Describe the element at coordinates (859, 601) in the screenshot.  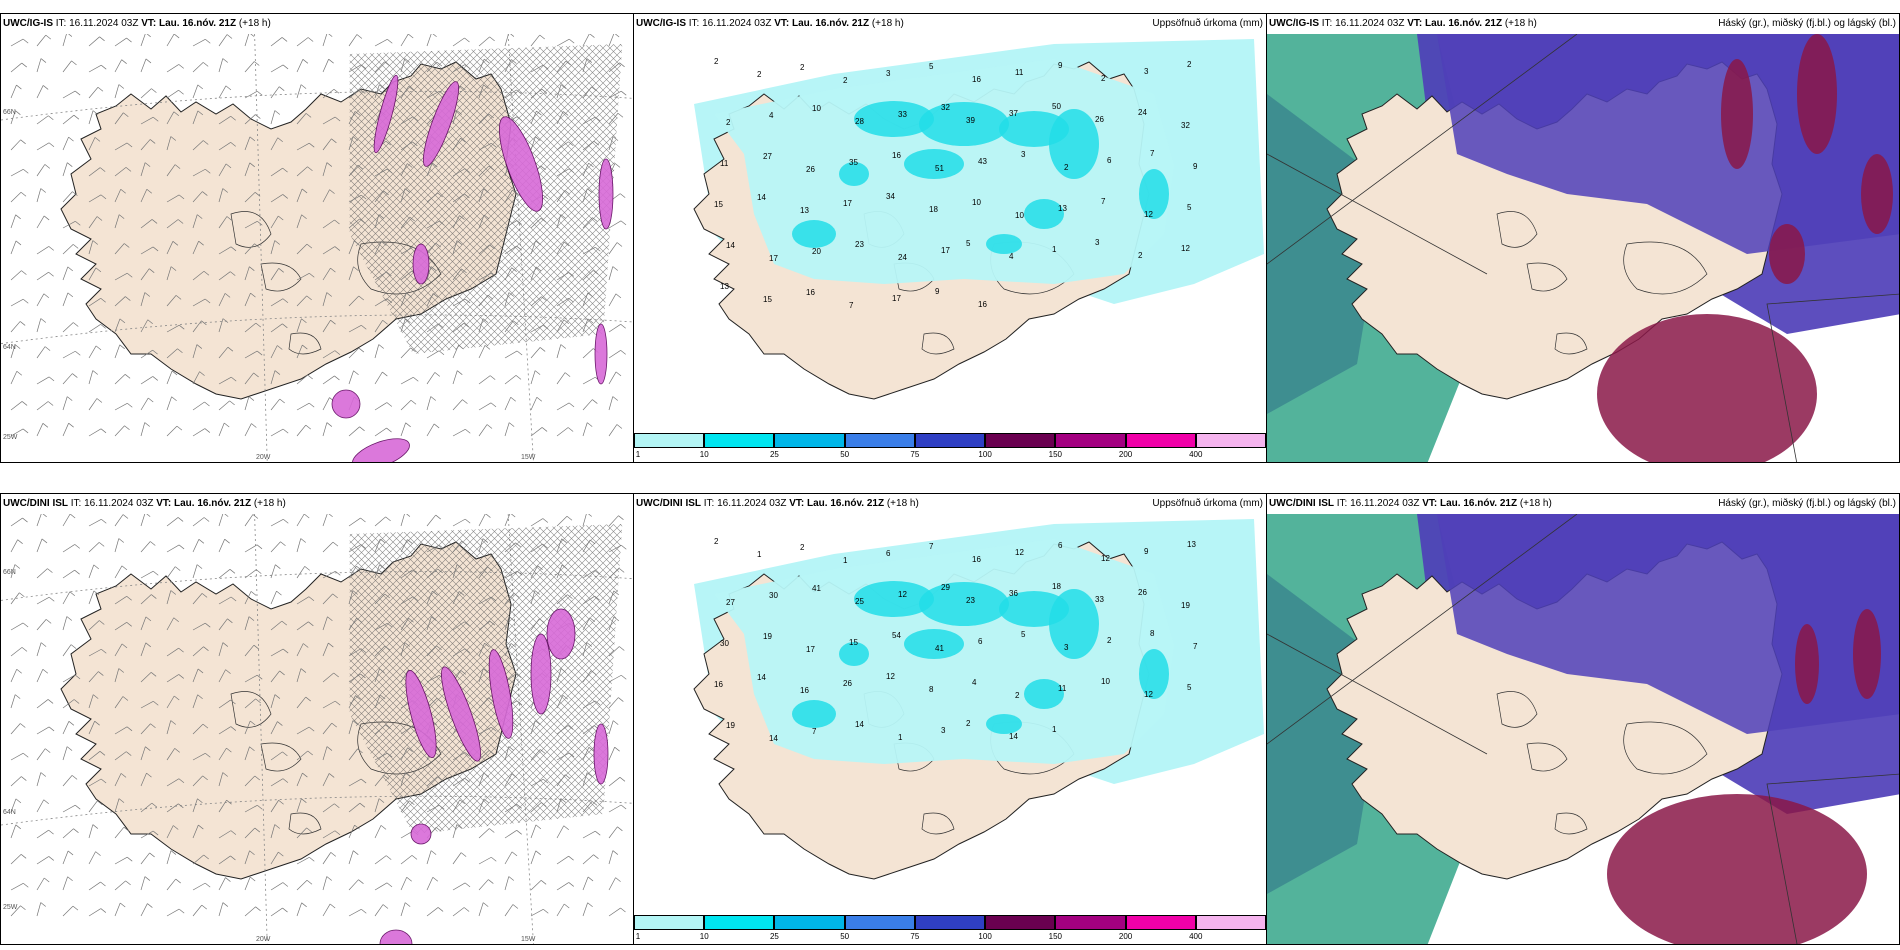
I see `precip-value: 25` at that location.